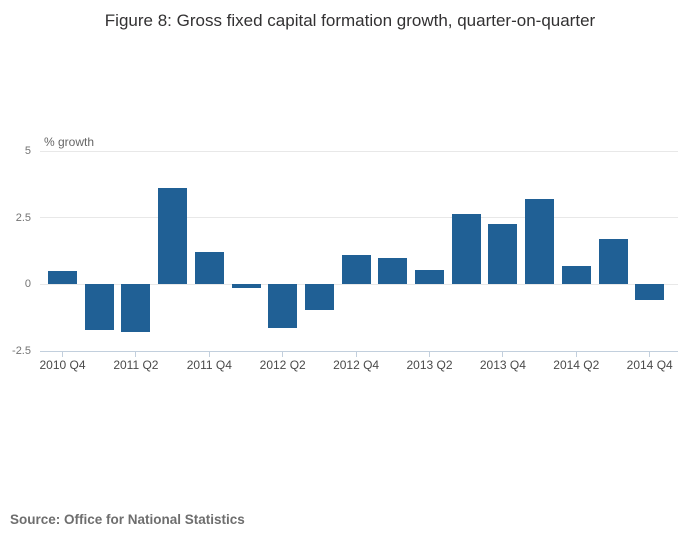  What do you see at coordinates (576, 365) in the screenshot?
I see `x-tick-label: 2014 Q2` at bounding box center [576, 365].